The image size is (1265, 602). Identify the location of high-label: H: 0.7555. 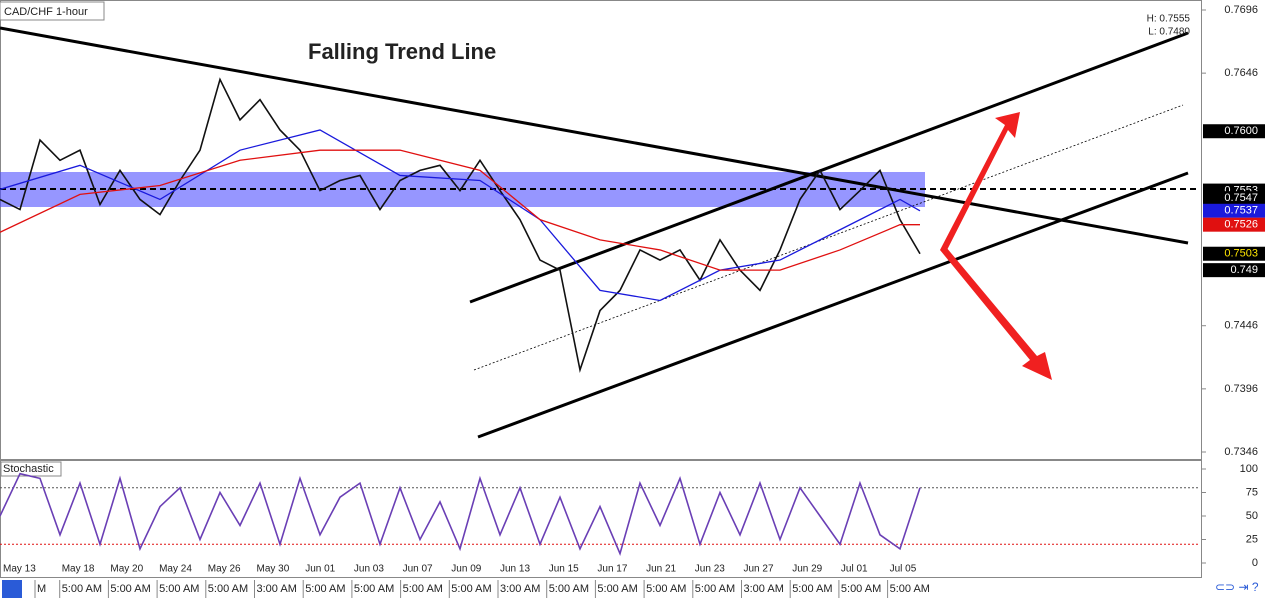
(1169, 19).